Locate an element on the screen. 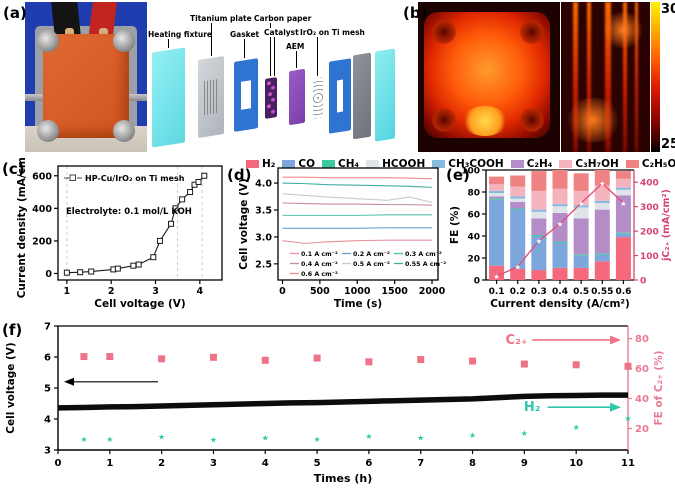  panel-a-label: (a) is located at coordinates (15, 13).